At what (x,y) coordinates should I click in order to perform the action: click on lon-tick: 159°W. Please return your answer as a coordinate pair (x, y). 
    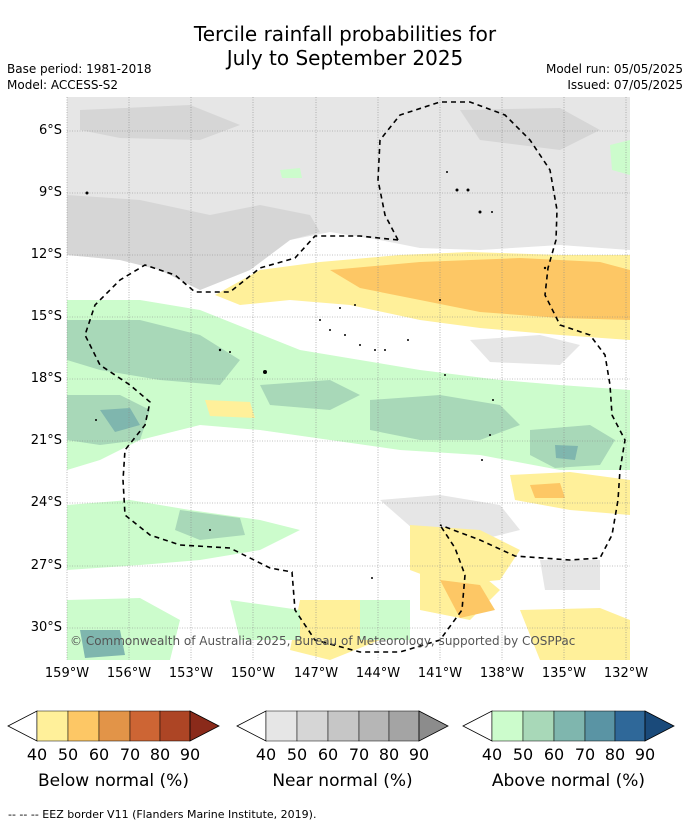
    Looking at the image, I should click on (67, 673).